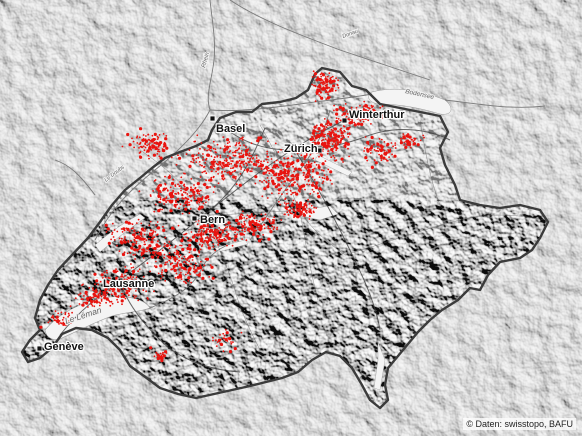 The width and height of the screenshot is (582, 436). What do you see at coordinates (379, 366) in the screenshot?
I see `lago-maggiore` at bounding box center [379, 366].